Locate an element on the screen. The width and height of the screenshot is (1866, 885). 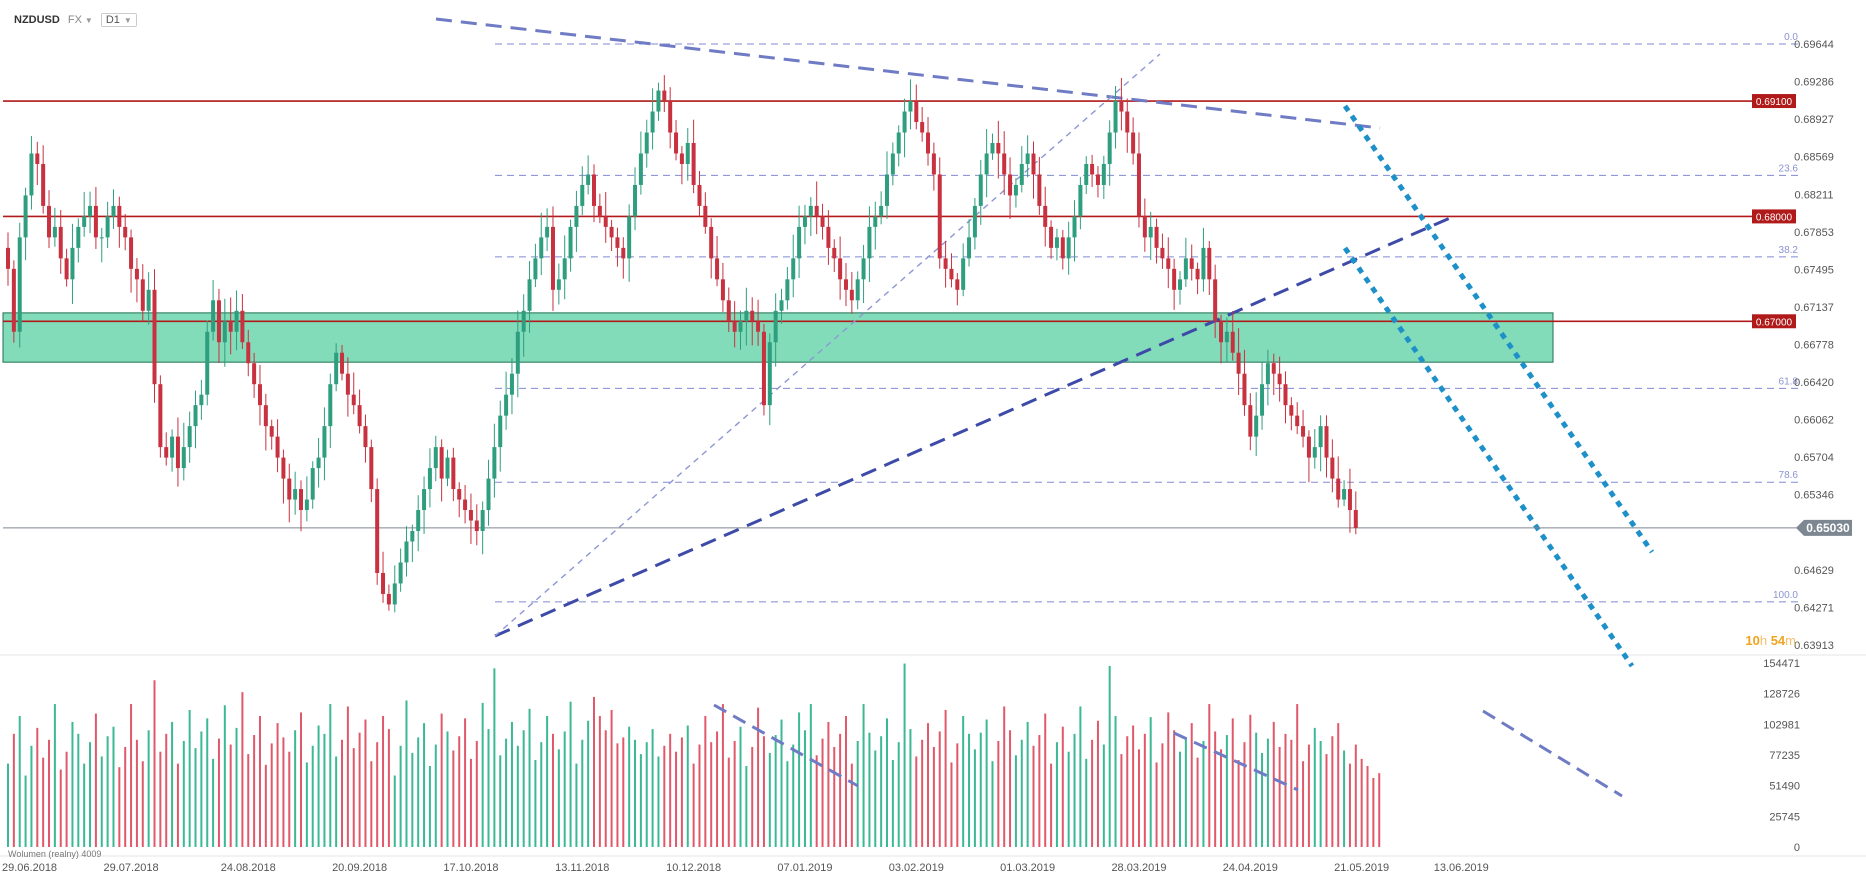
channel-lower-line is located at coordinates (1488, 457).